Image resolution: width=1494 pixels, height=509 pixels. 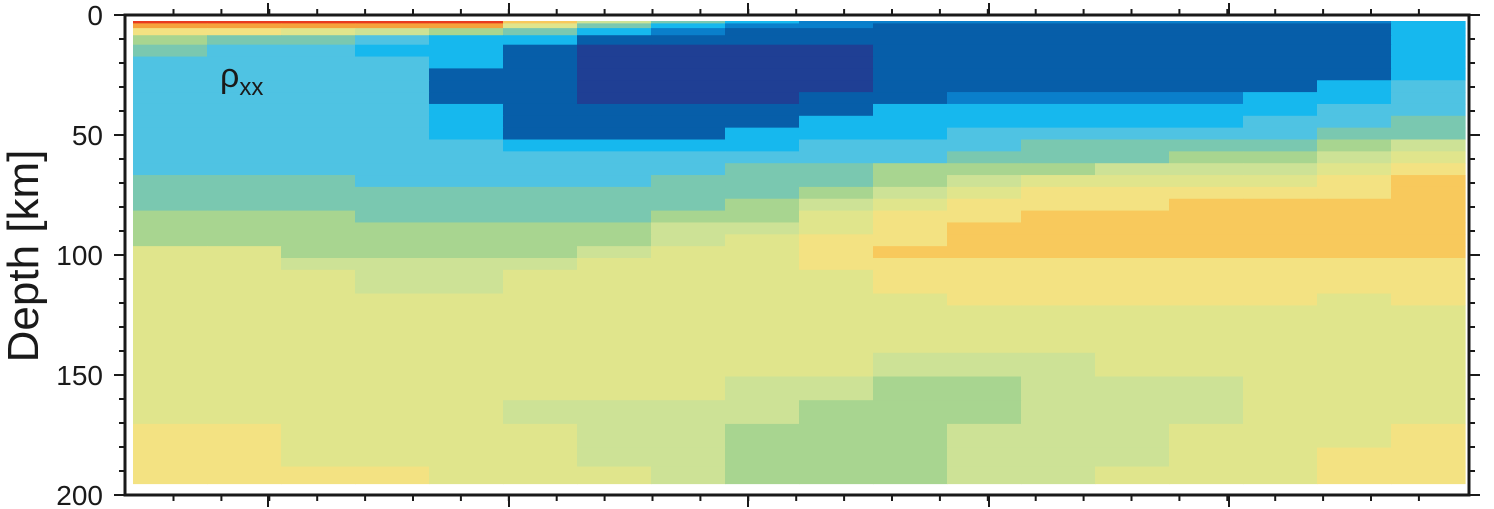 I want to click on y-tick-label: 150, so click(x=79, y=375).